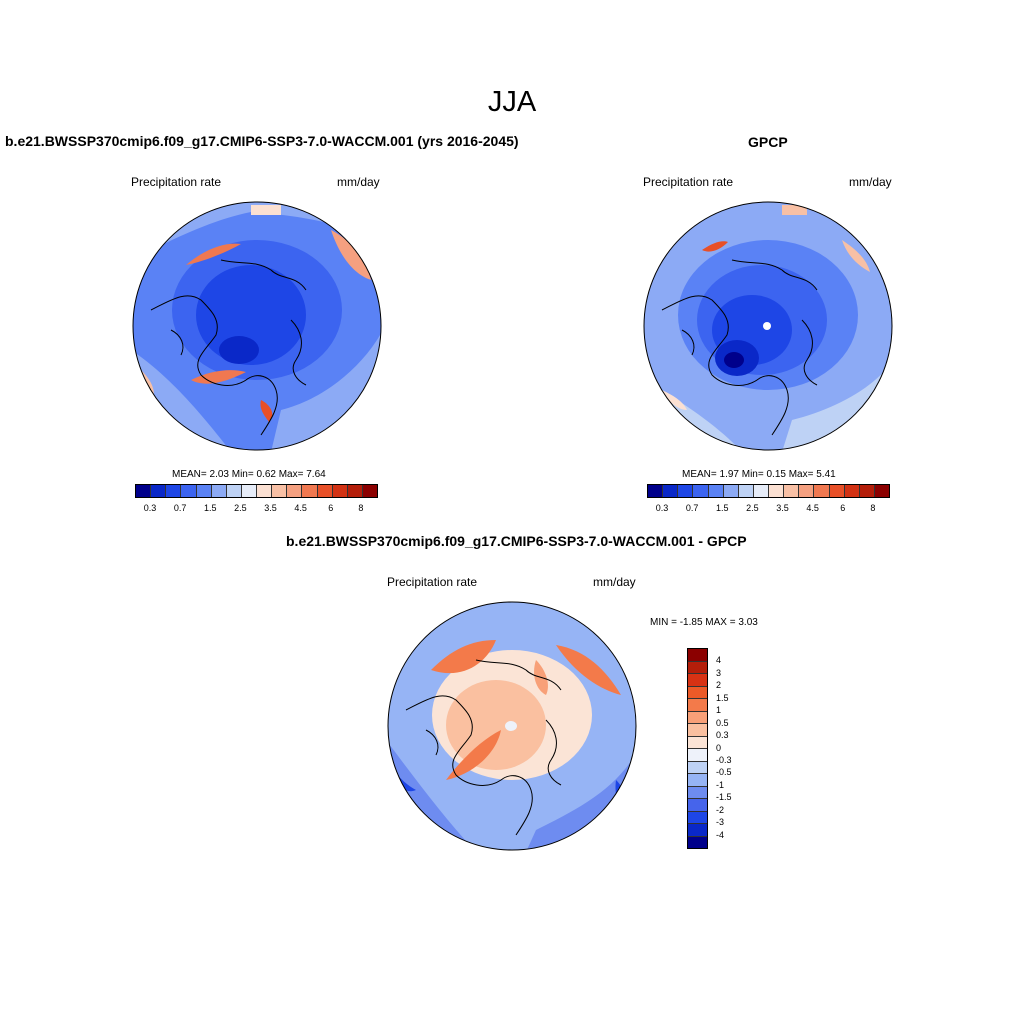  I want to click on model-colorbar-labels: 0.3 0.7 1.5 2.5 3.5 4.5 6 8, so click(255, 509).